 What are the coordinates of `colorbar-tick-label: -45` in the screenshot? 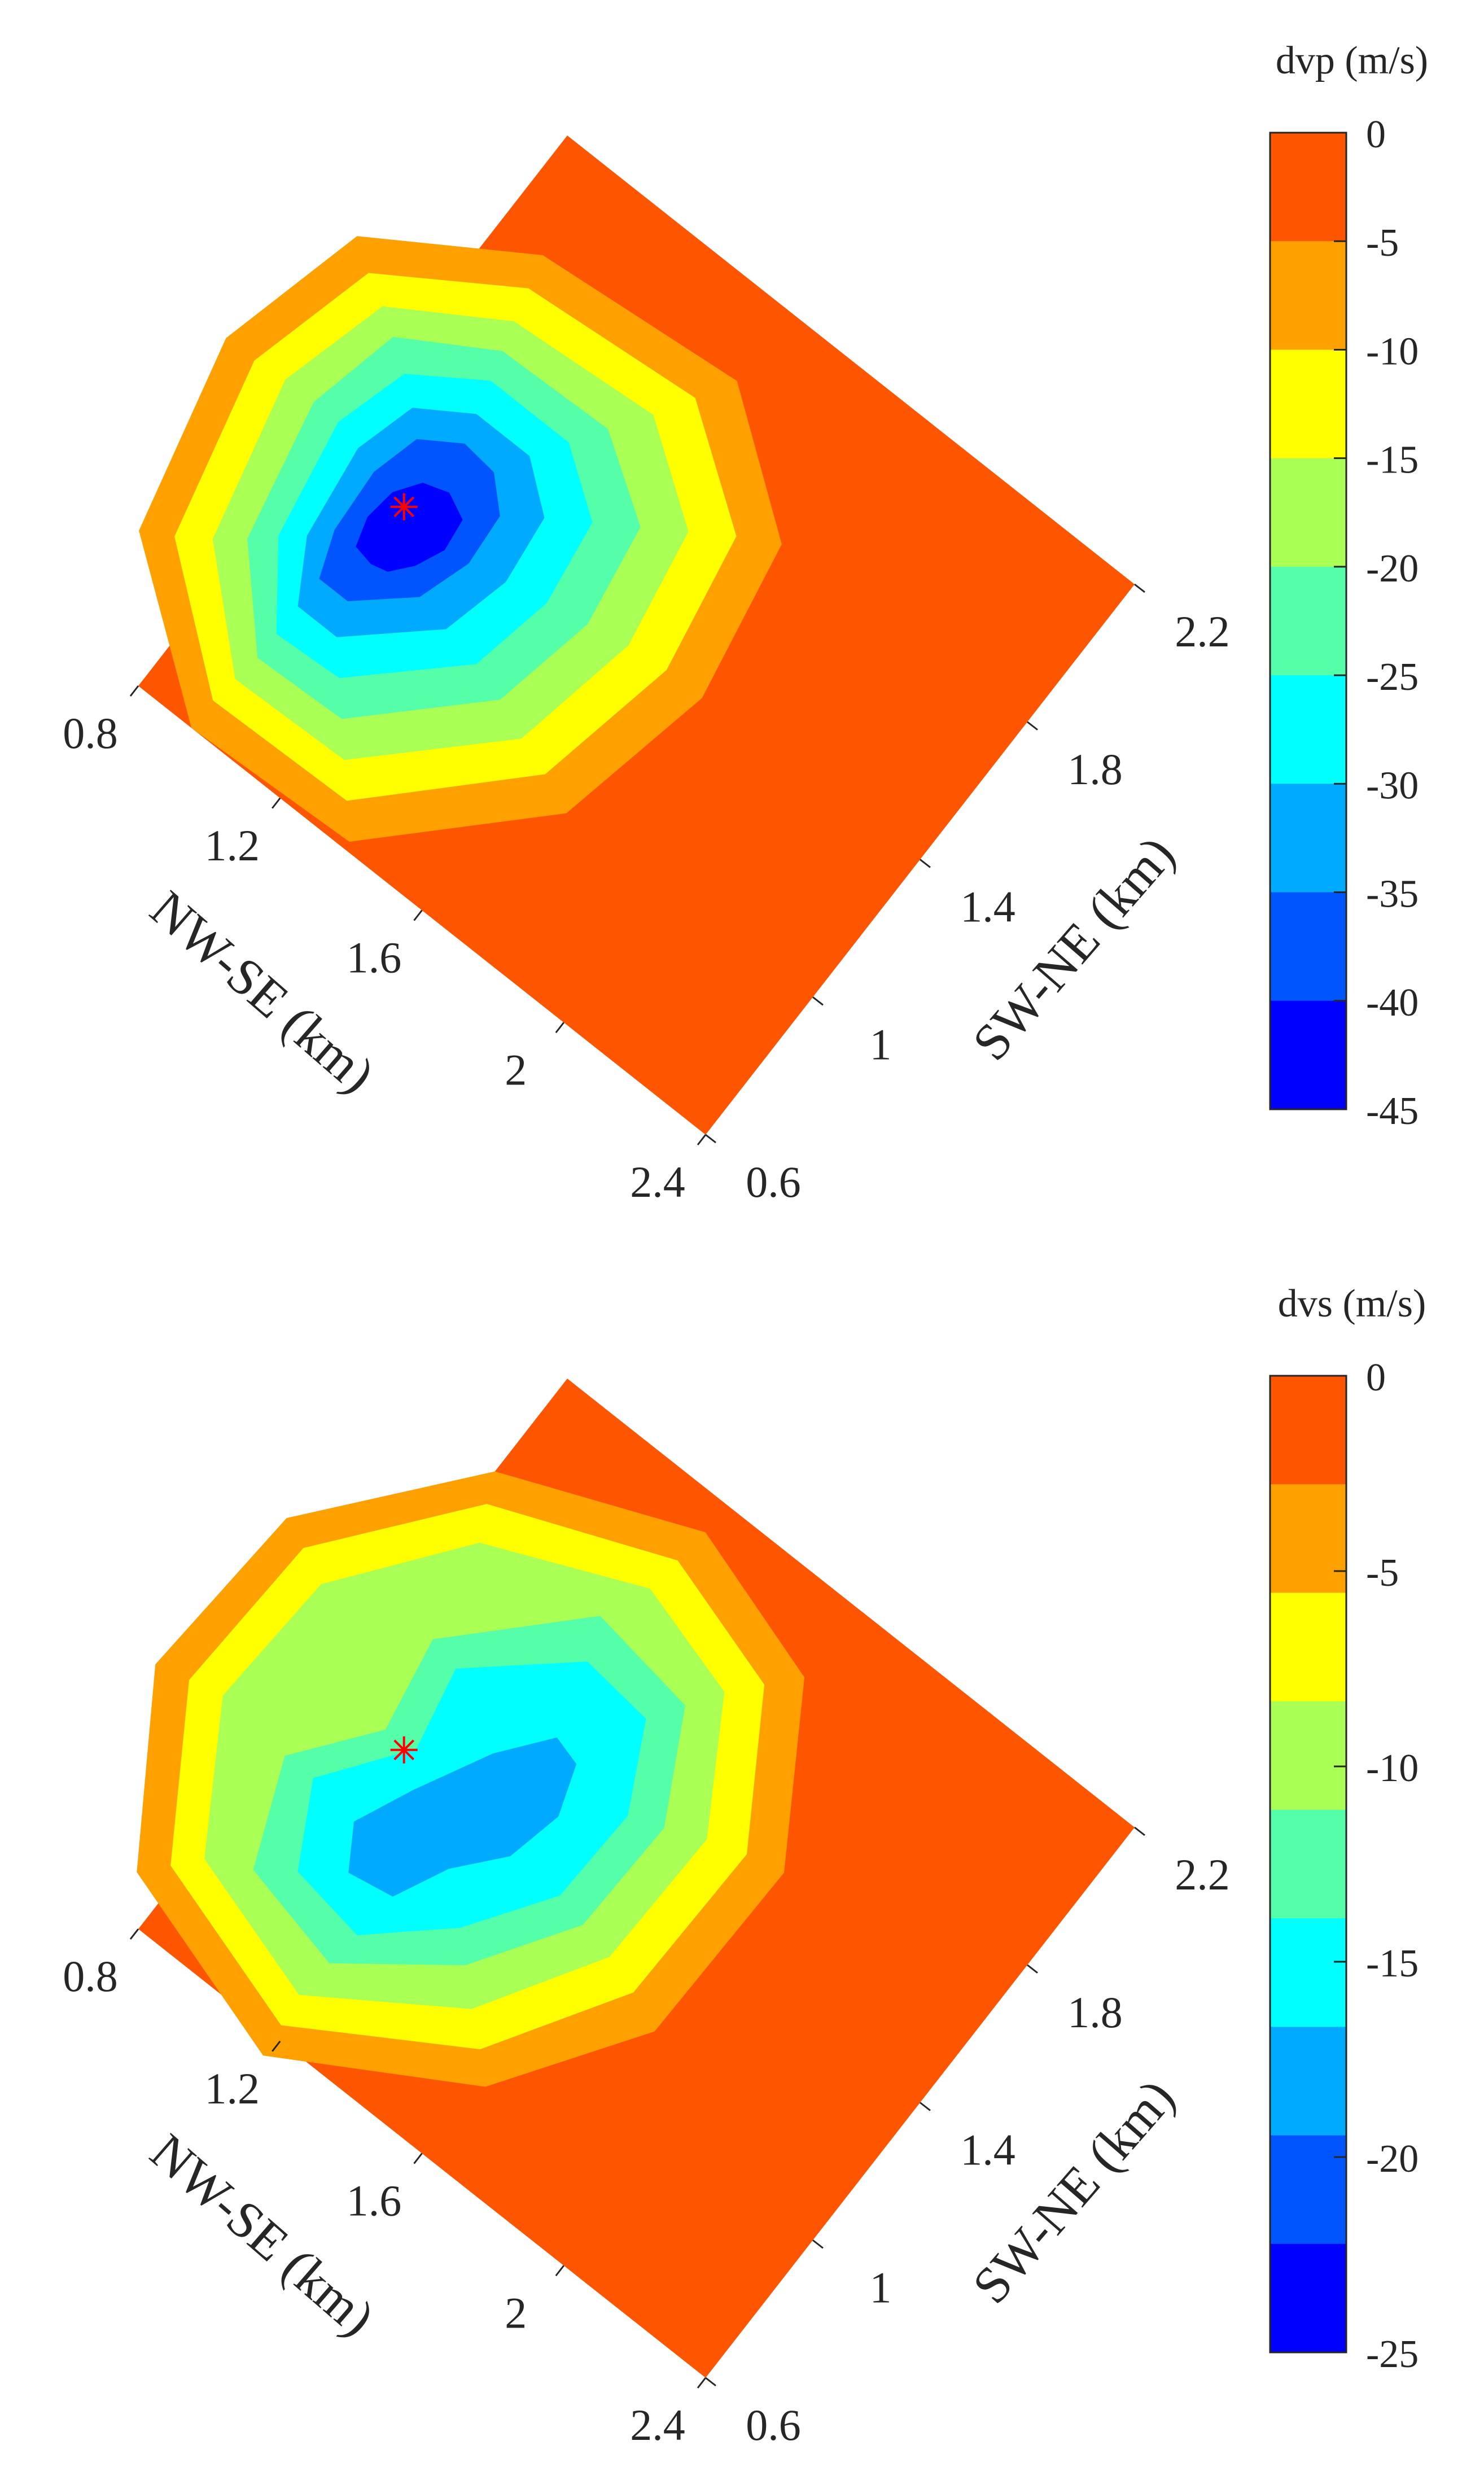 It's located at (1392, 1111).